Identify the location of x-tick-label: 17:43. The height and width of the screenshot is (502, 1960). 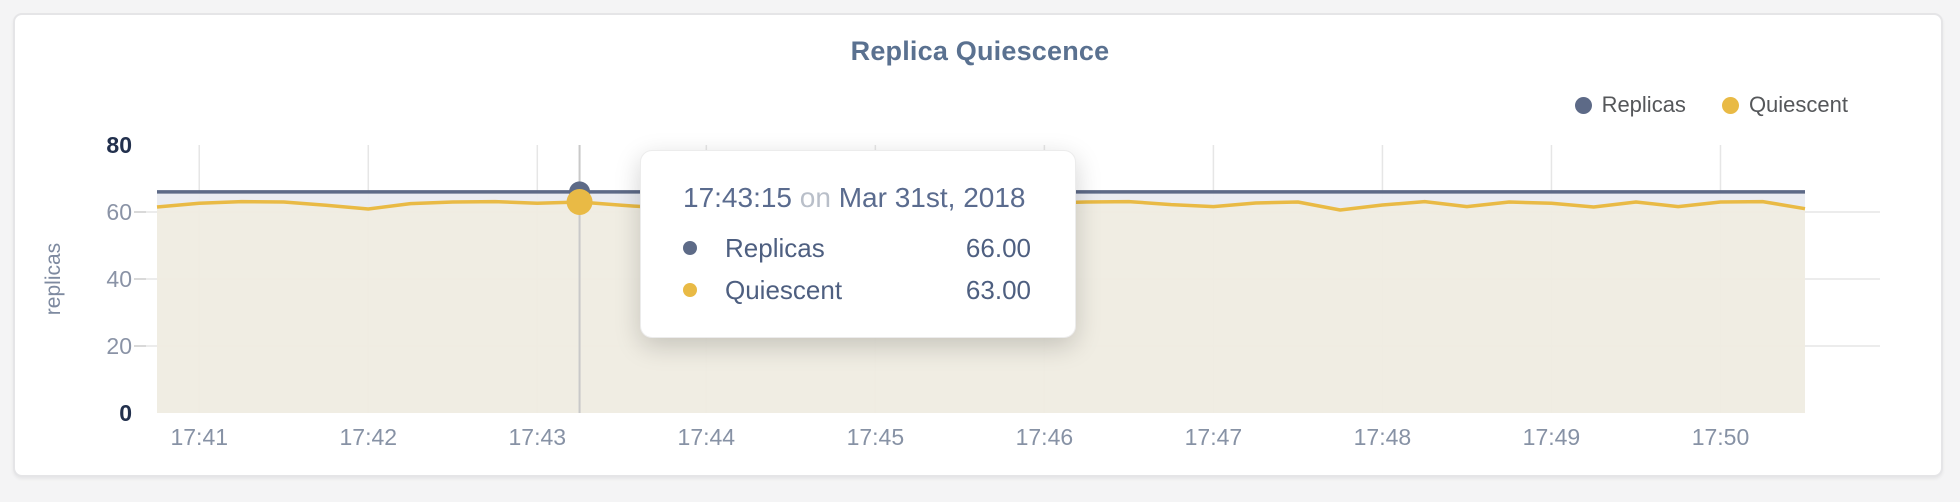
(537, 437).